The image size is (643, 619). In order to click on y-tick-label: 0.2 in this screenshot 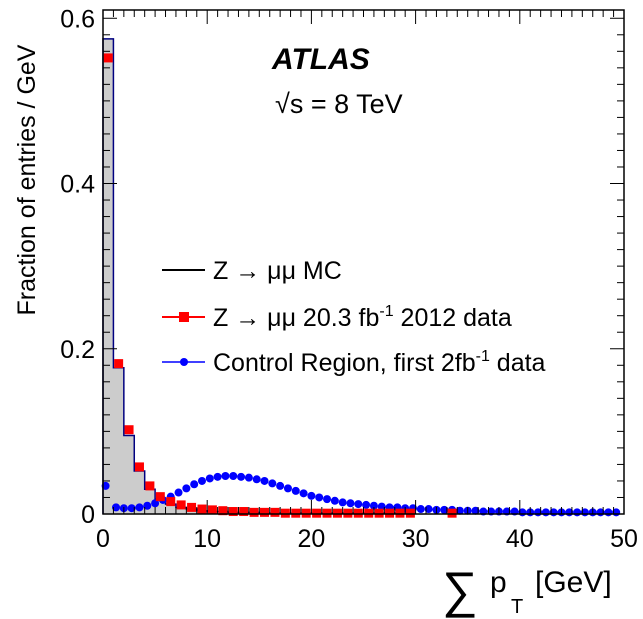, I will do `click(77, 350)`.